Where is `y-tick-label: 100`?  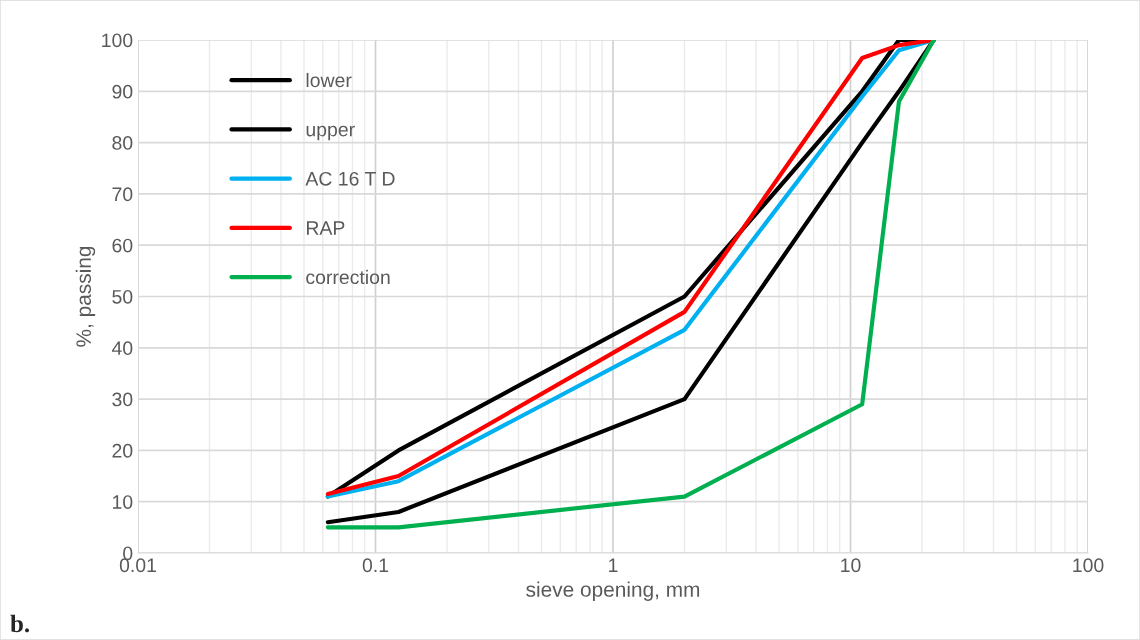
y-tick-label: 100 is located at coordinates (117, 40).